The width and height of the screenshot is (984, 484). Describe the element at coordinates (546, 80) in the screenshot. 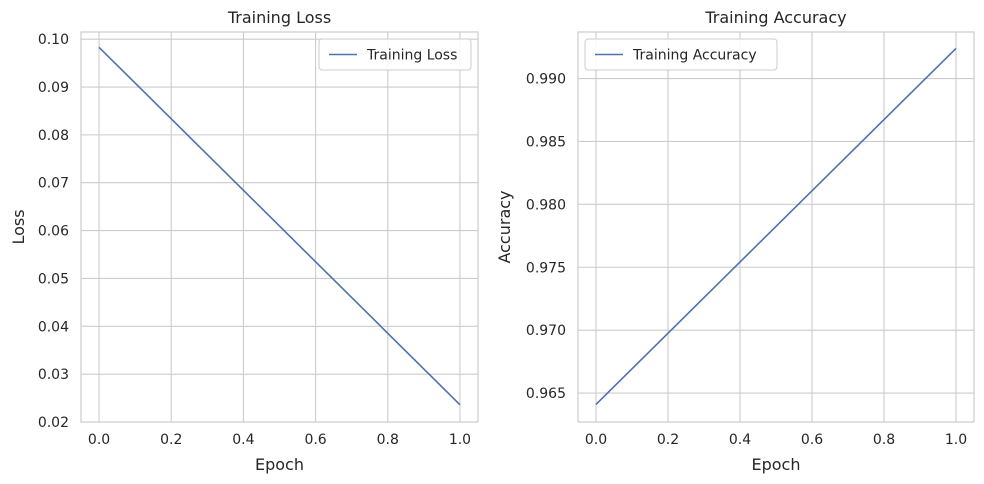

I see `y-tick-label-5: 0.990` at that location.